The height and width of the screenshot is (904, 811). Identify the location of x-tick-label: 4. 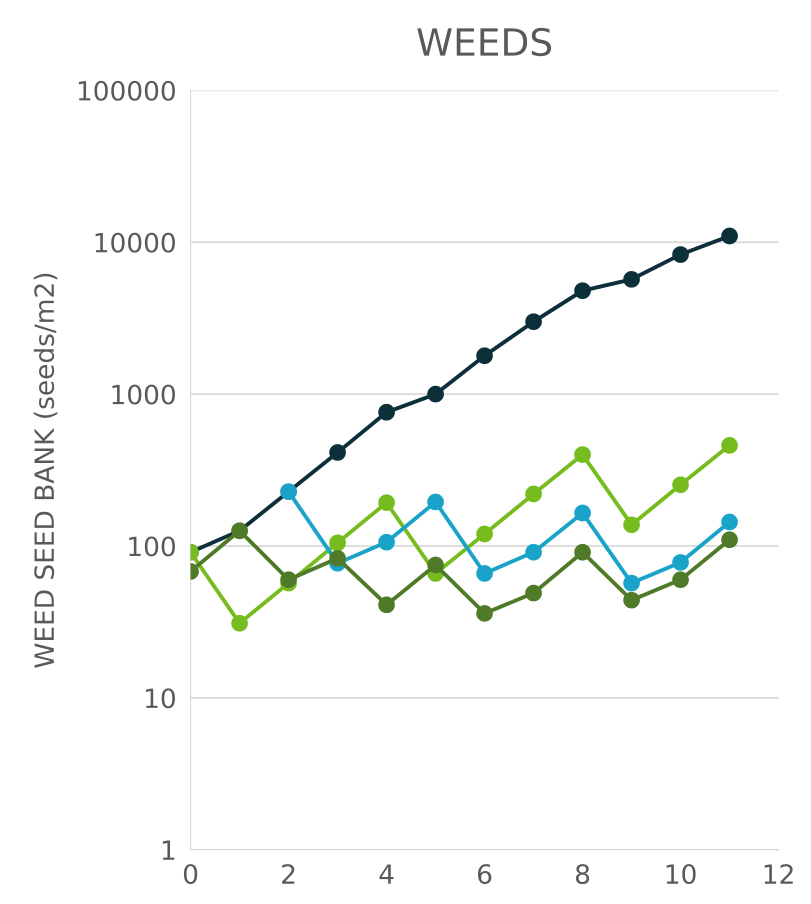
(386, 874).